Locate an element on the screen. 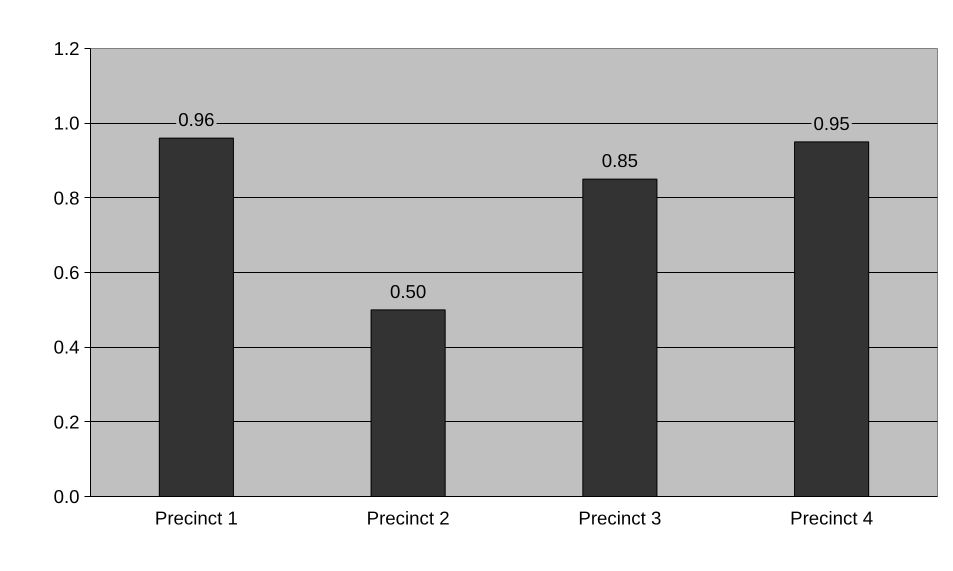 The width and height of the screenshot is (953, 571). y-tick-label: 1.0 is located at coordinates (67, 123).